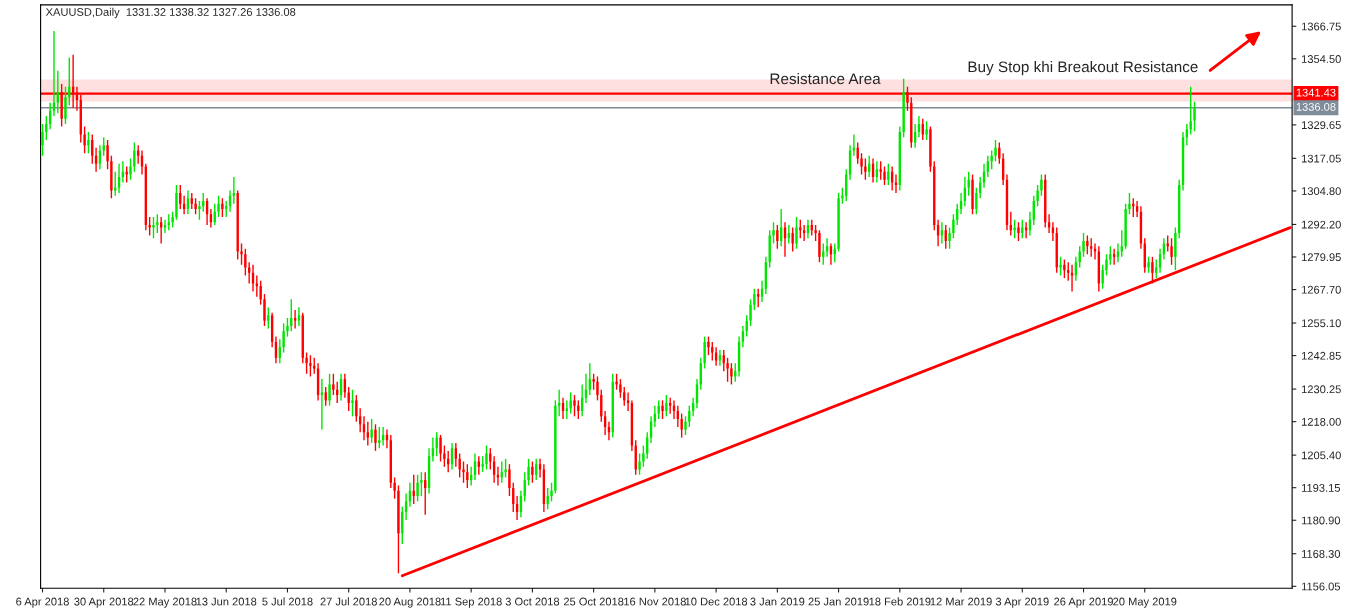 The height and width of the screenshot is (609, 1353). What do you see at coordinates (593, 601) in the screenshot?
I see `x-tick-label: 25 Oct 2018` at bounding box center [593, 601].